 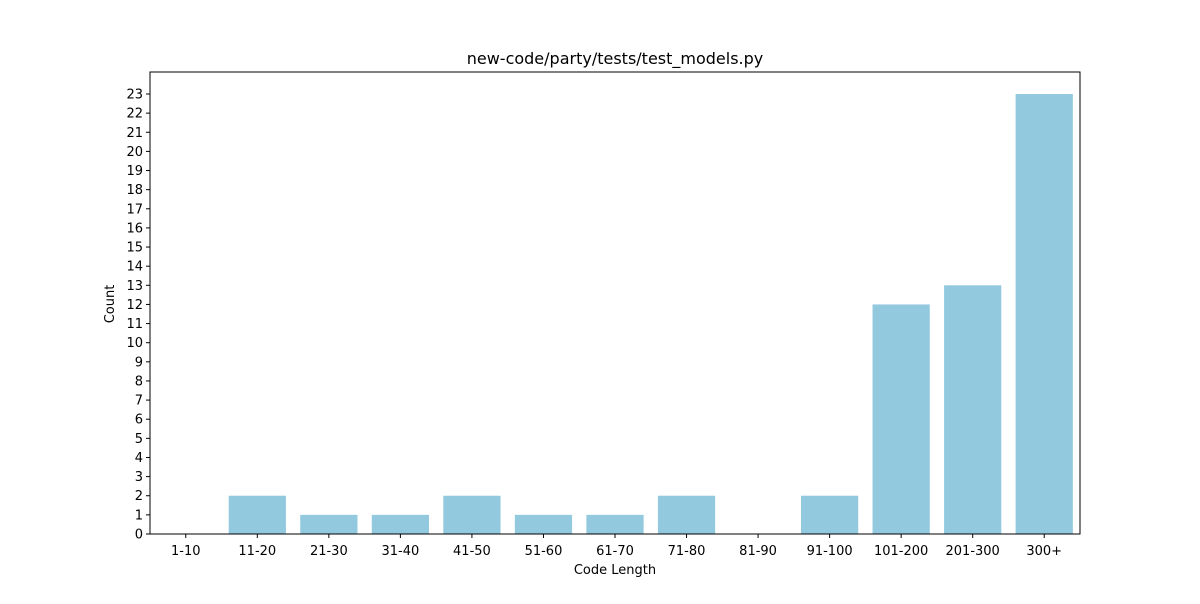 What do you see at coordinates (139, 362) in the screenshot?
I see `y-tick-label: 9` at bounding box center [139, 362].